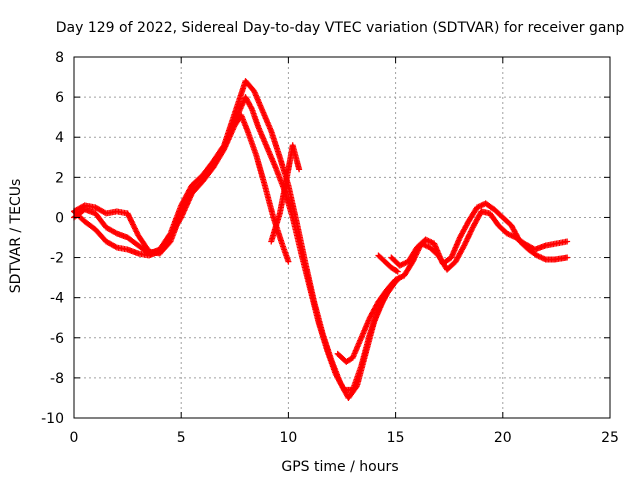 The image size is (640, 480). What do you see at coordinates (57, 259) in the screenshot?
I see `y-tick-label: -2` at bounding box center [57, 259].